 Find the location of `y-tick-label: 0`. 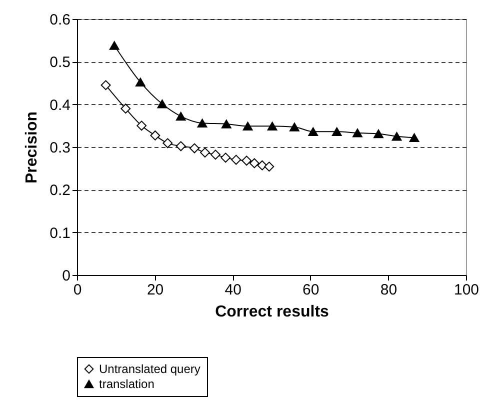

y-tick-label: 0 is located at coordinates (66, 276).